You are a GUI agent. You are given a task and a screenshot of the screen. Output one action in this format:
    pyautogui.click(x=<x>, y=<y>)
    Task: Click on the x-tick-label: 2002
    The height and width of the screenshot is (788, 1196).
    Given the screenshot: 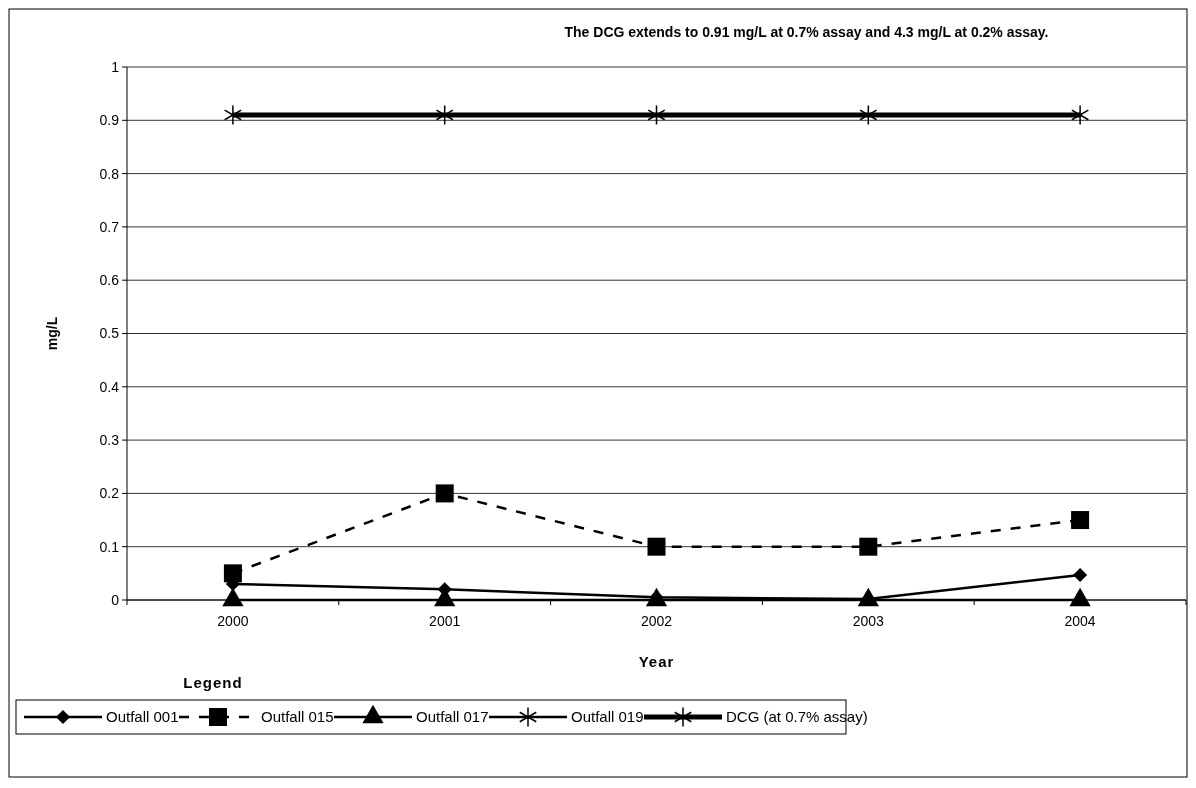 What is the action you would take?
    pyautogui.click(x=656, y=621)
    